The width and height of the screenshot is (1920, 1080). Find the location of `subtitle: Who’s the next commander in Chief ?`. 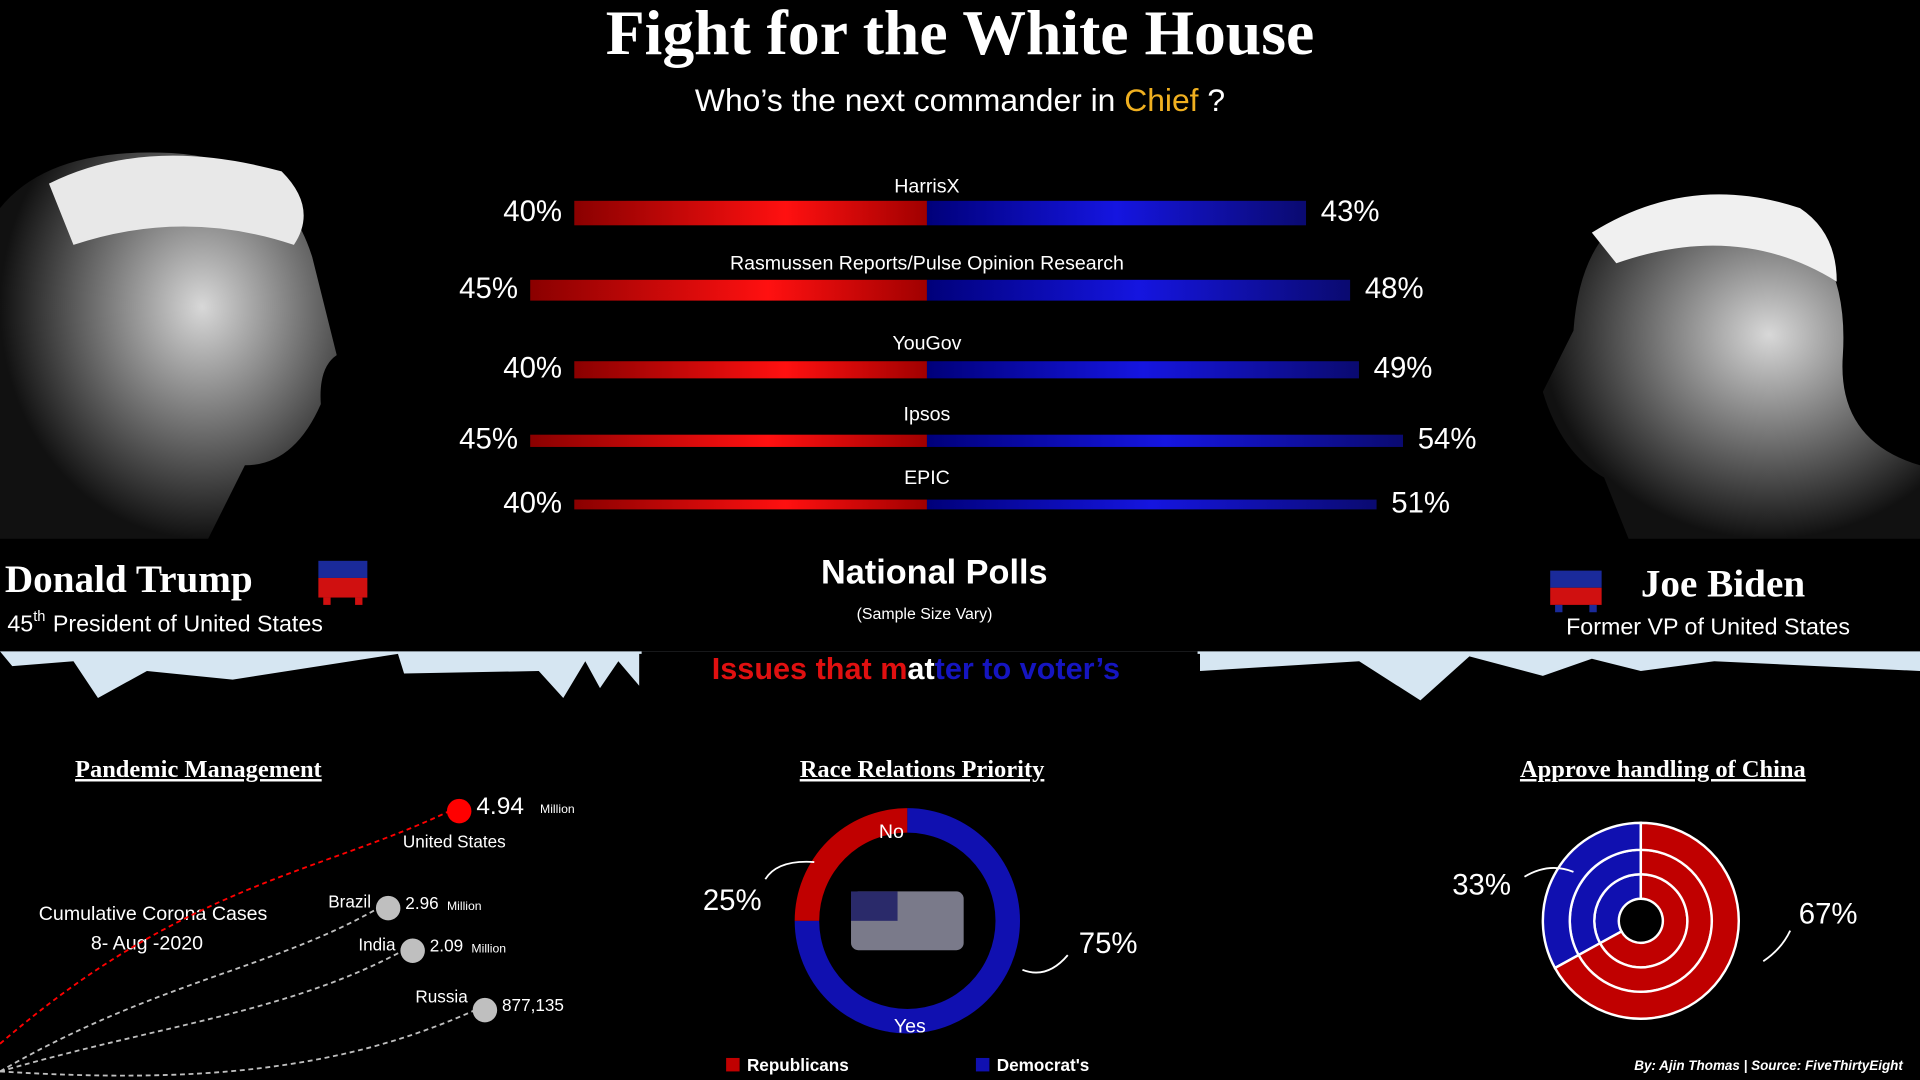

subtitle: Who’s the next commander in Chief ? is located at coordinates (960, 100).